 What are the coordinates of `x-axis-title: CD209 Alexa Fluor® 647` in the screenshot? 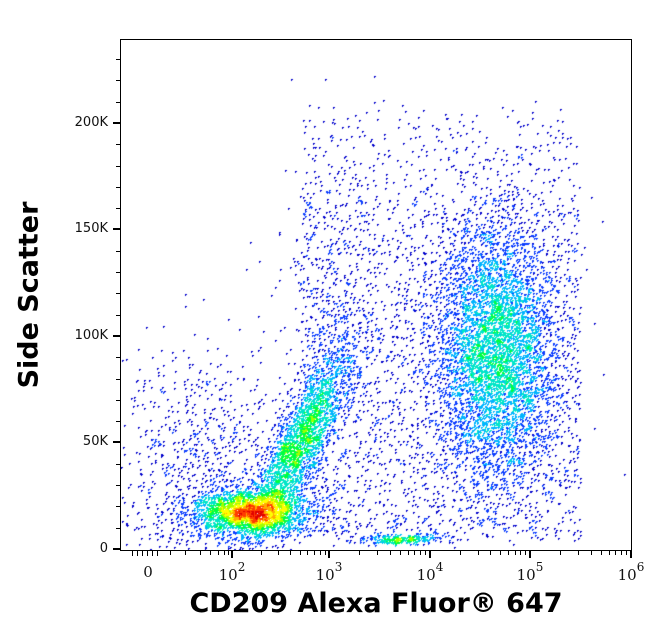 It's located at (376, 603).